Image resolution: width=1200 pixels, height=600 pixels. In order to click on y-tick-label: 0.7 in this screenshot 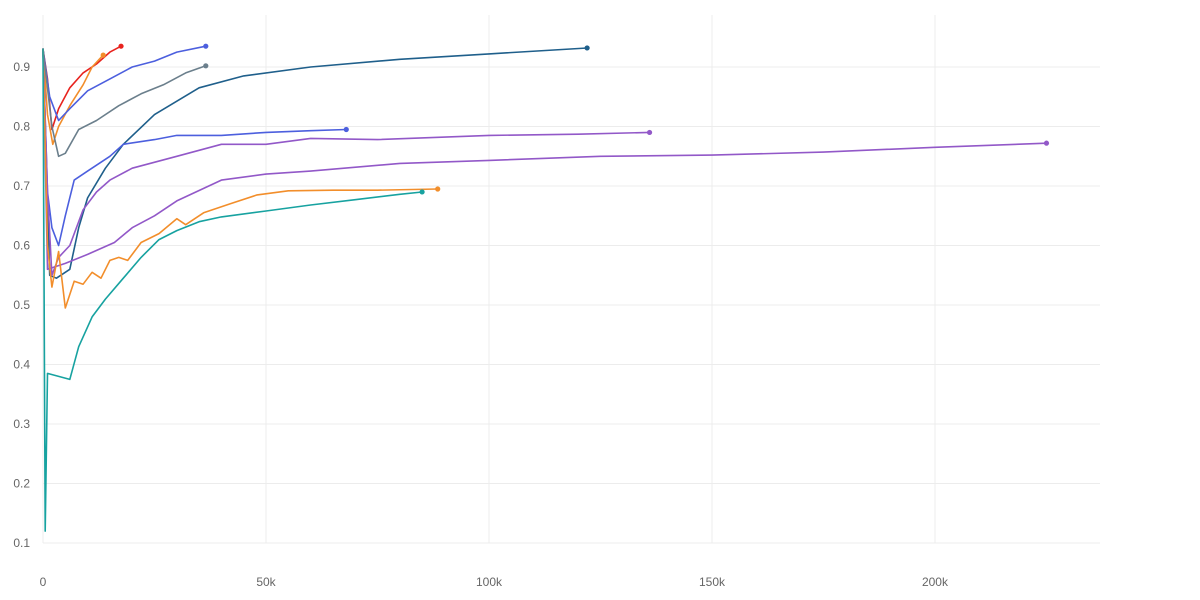, I will do `click(21, 186)`.